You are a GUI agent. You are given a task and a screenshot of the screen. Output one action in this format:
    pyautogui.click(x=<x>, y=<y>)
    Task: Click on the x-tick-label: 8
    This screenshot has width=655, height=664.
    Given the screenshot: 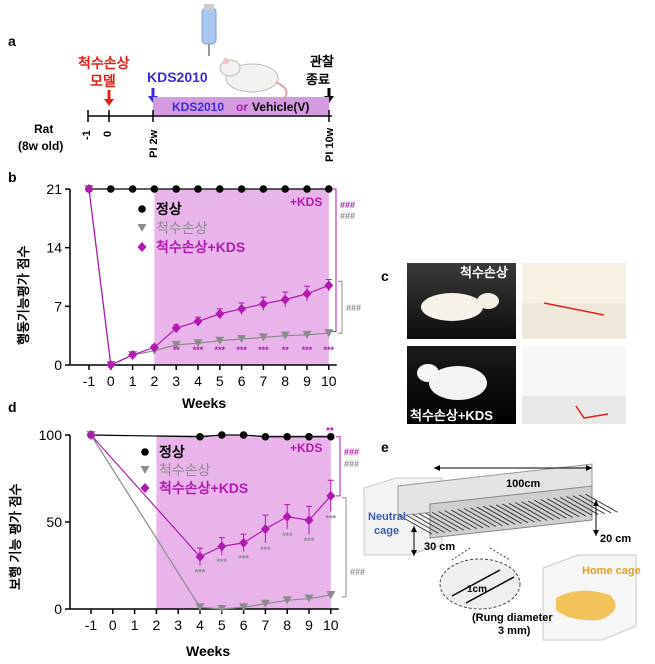 What is the action you would take?
    pyautogui.click(x=285, y=381)
    